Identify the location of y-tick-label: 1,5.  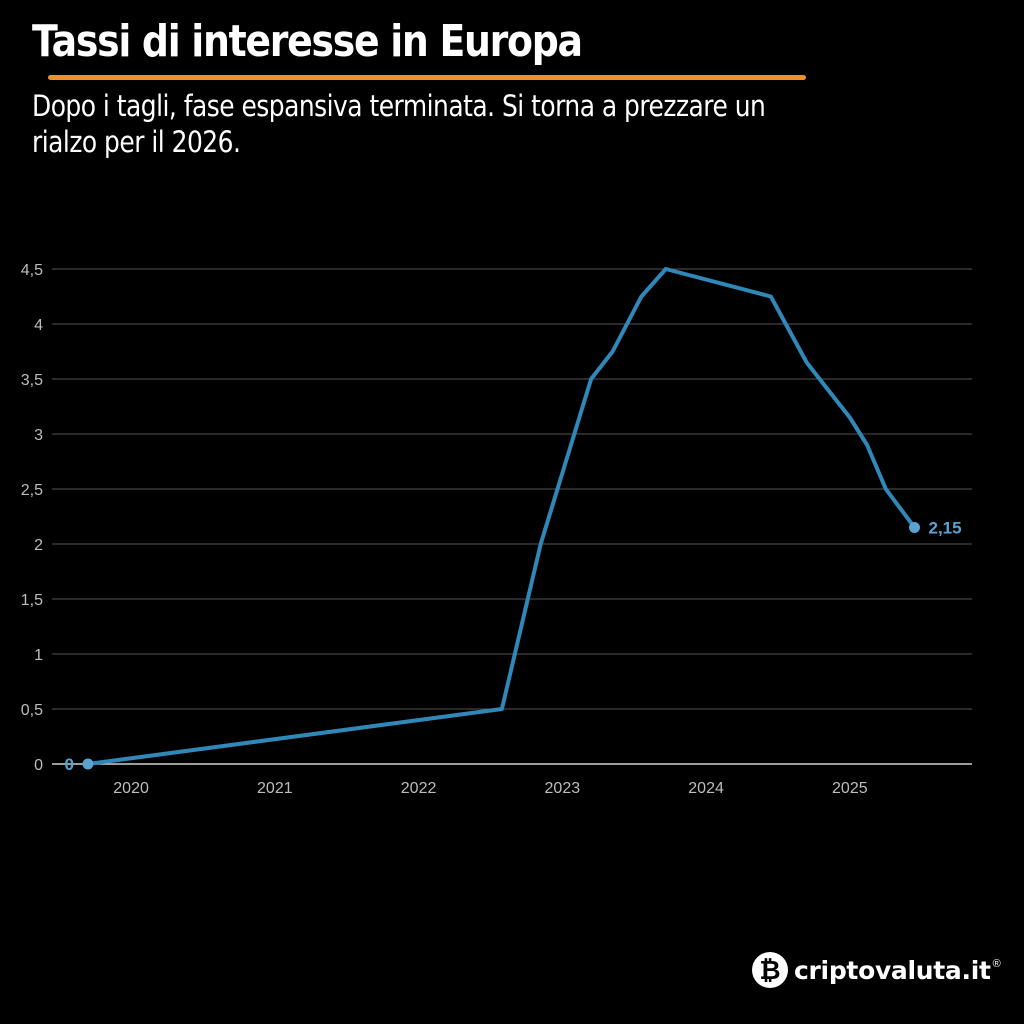
(32, 600).